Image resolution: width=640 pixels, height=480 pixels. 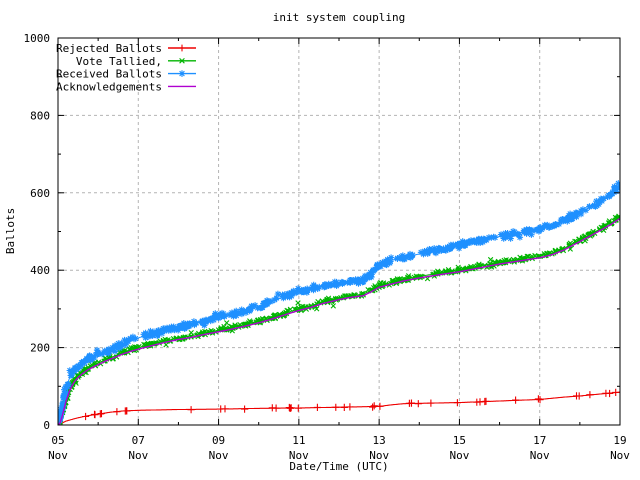 I want to click on legend-label: Vote Tallied,, so click(x=119, y=61).